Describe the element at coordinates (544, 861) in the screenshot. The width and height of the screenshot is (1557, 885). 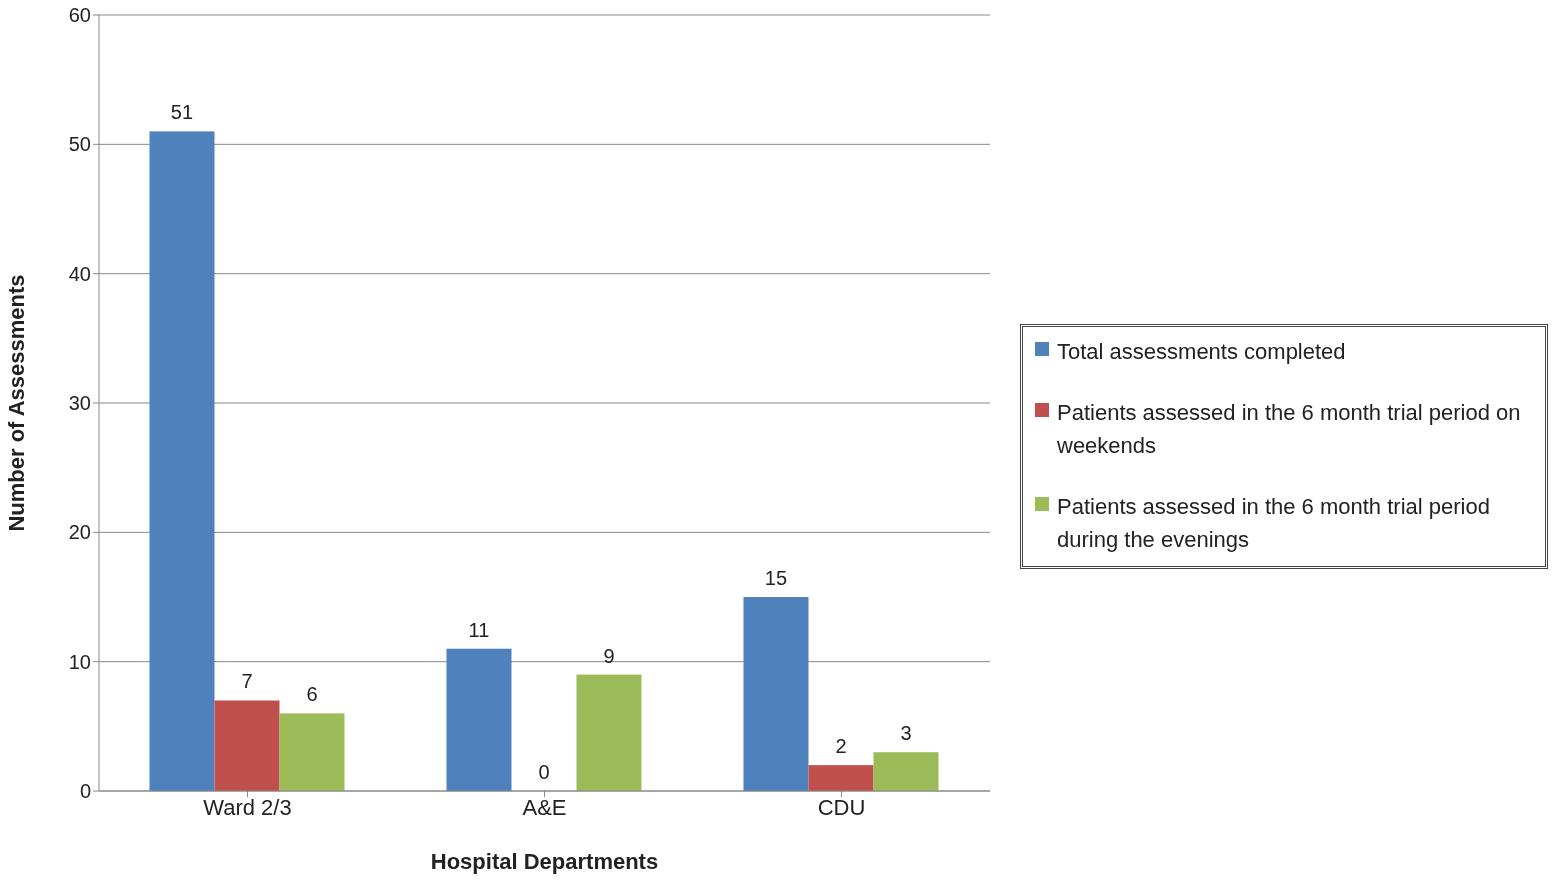
I see `x-axis-title: Hospital Departments` at that location.